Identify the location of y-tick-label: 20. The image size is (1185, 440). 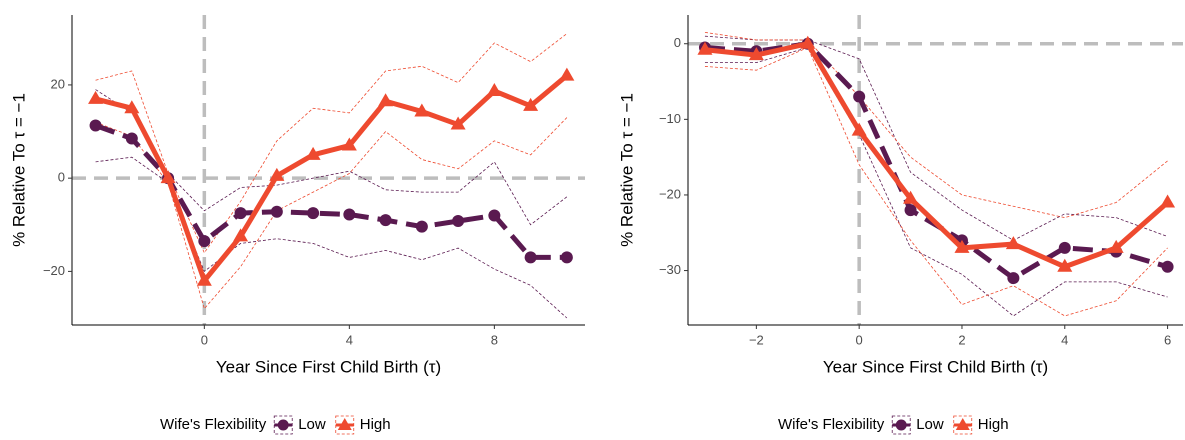
(58, 83).